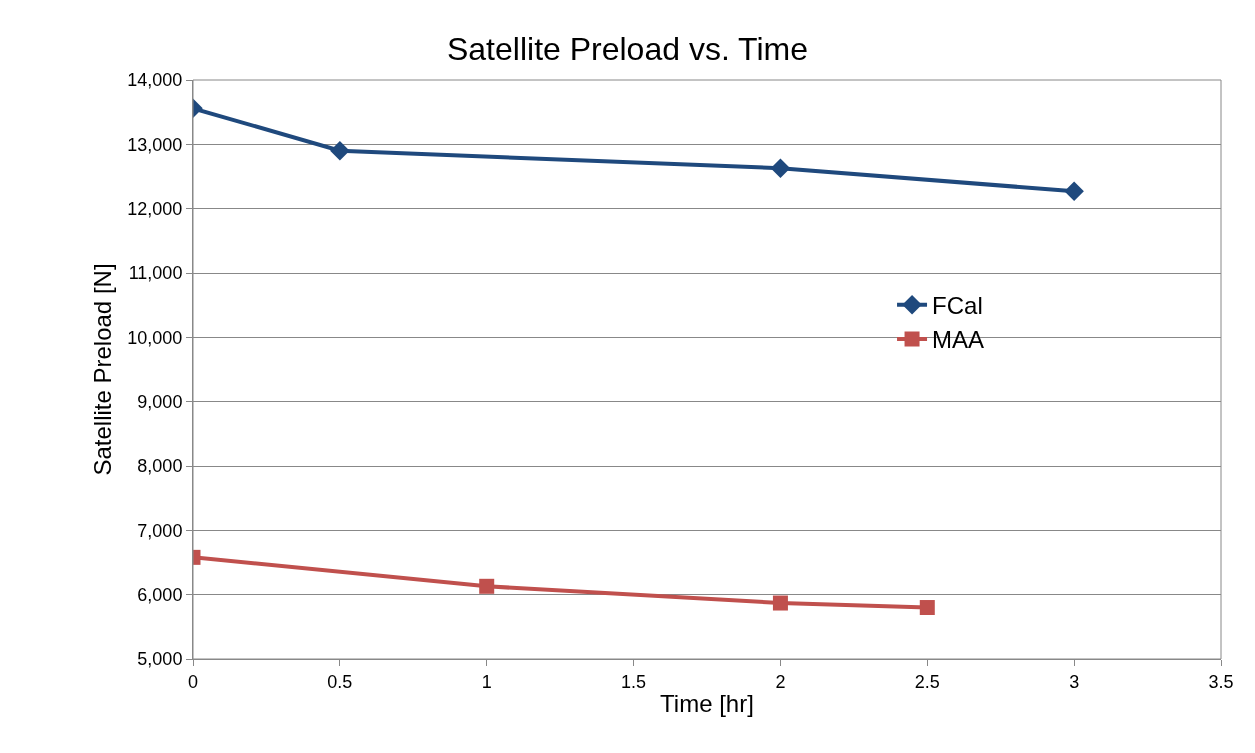 This screenshot has height=753, width=1255. I want to click on y-tick-label: 13,000, so click(155, 144).